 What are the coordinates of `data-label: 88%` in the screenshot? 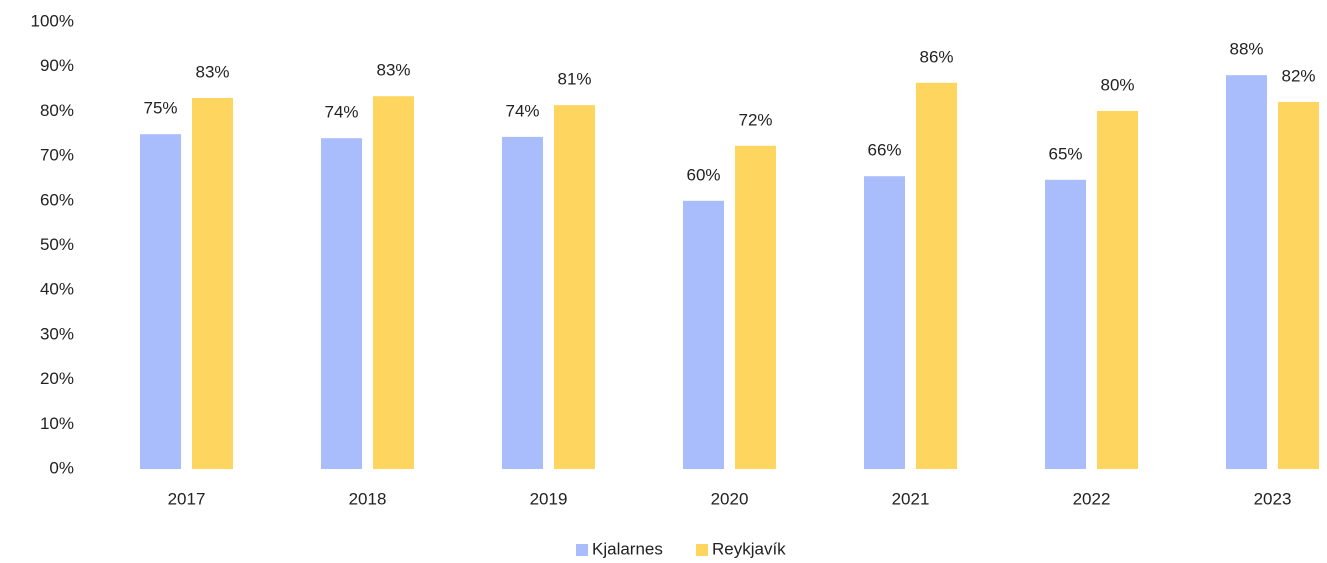 It's located at (1246, 49).